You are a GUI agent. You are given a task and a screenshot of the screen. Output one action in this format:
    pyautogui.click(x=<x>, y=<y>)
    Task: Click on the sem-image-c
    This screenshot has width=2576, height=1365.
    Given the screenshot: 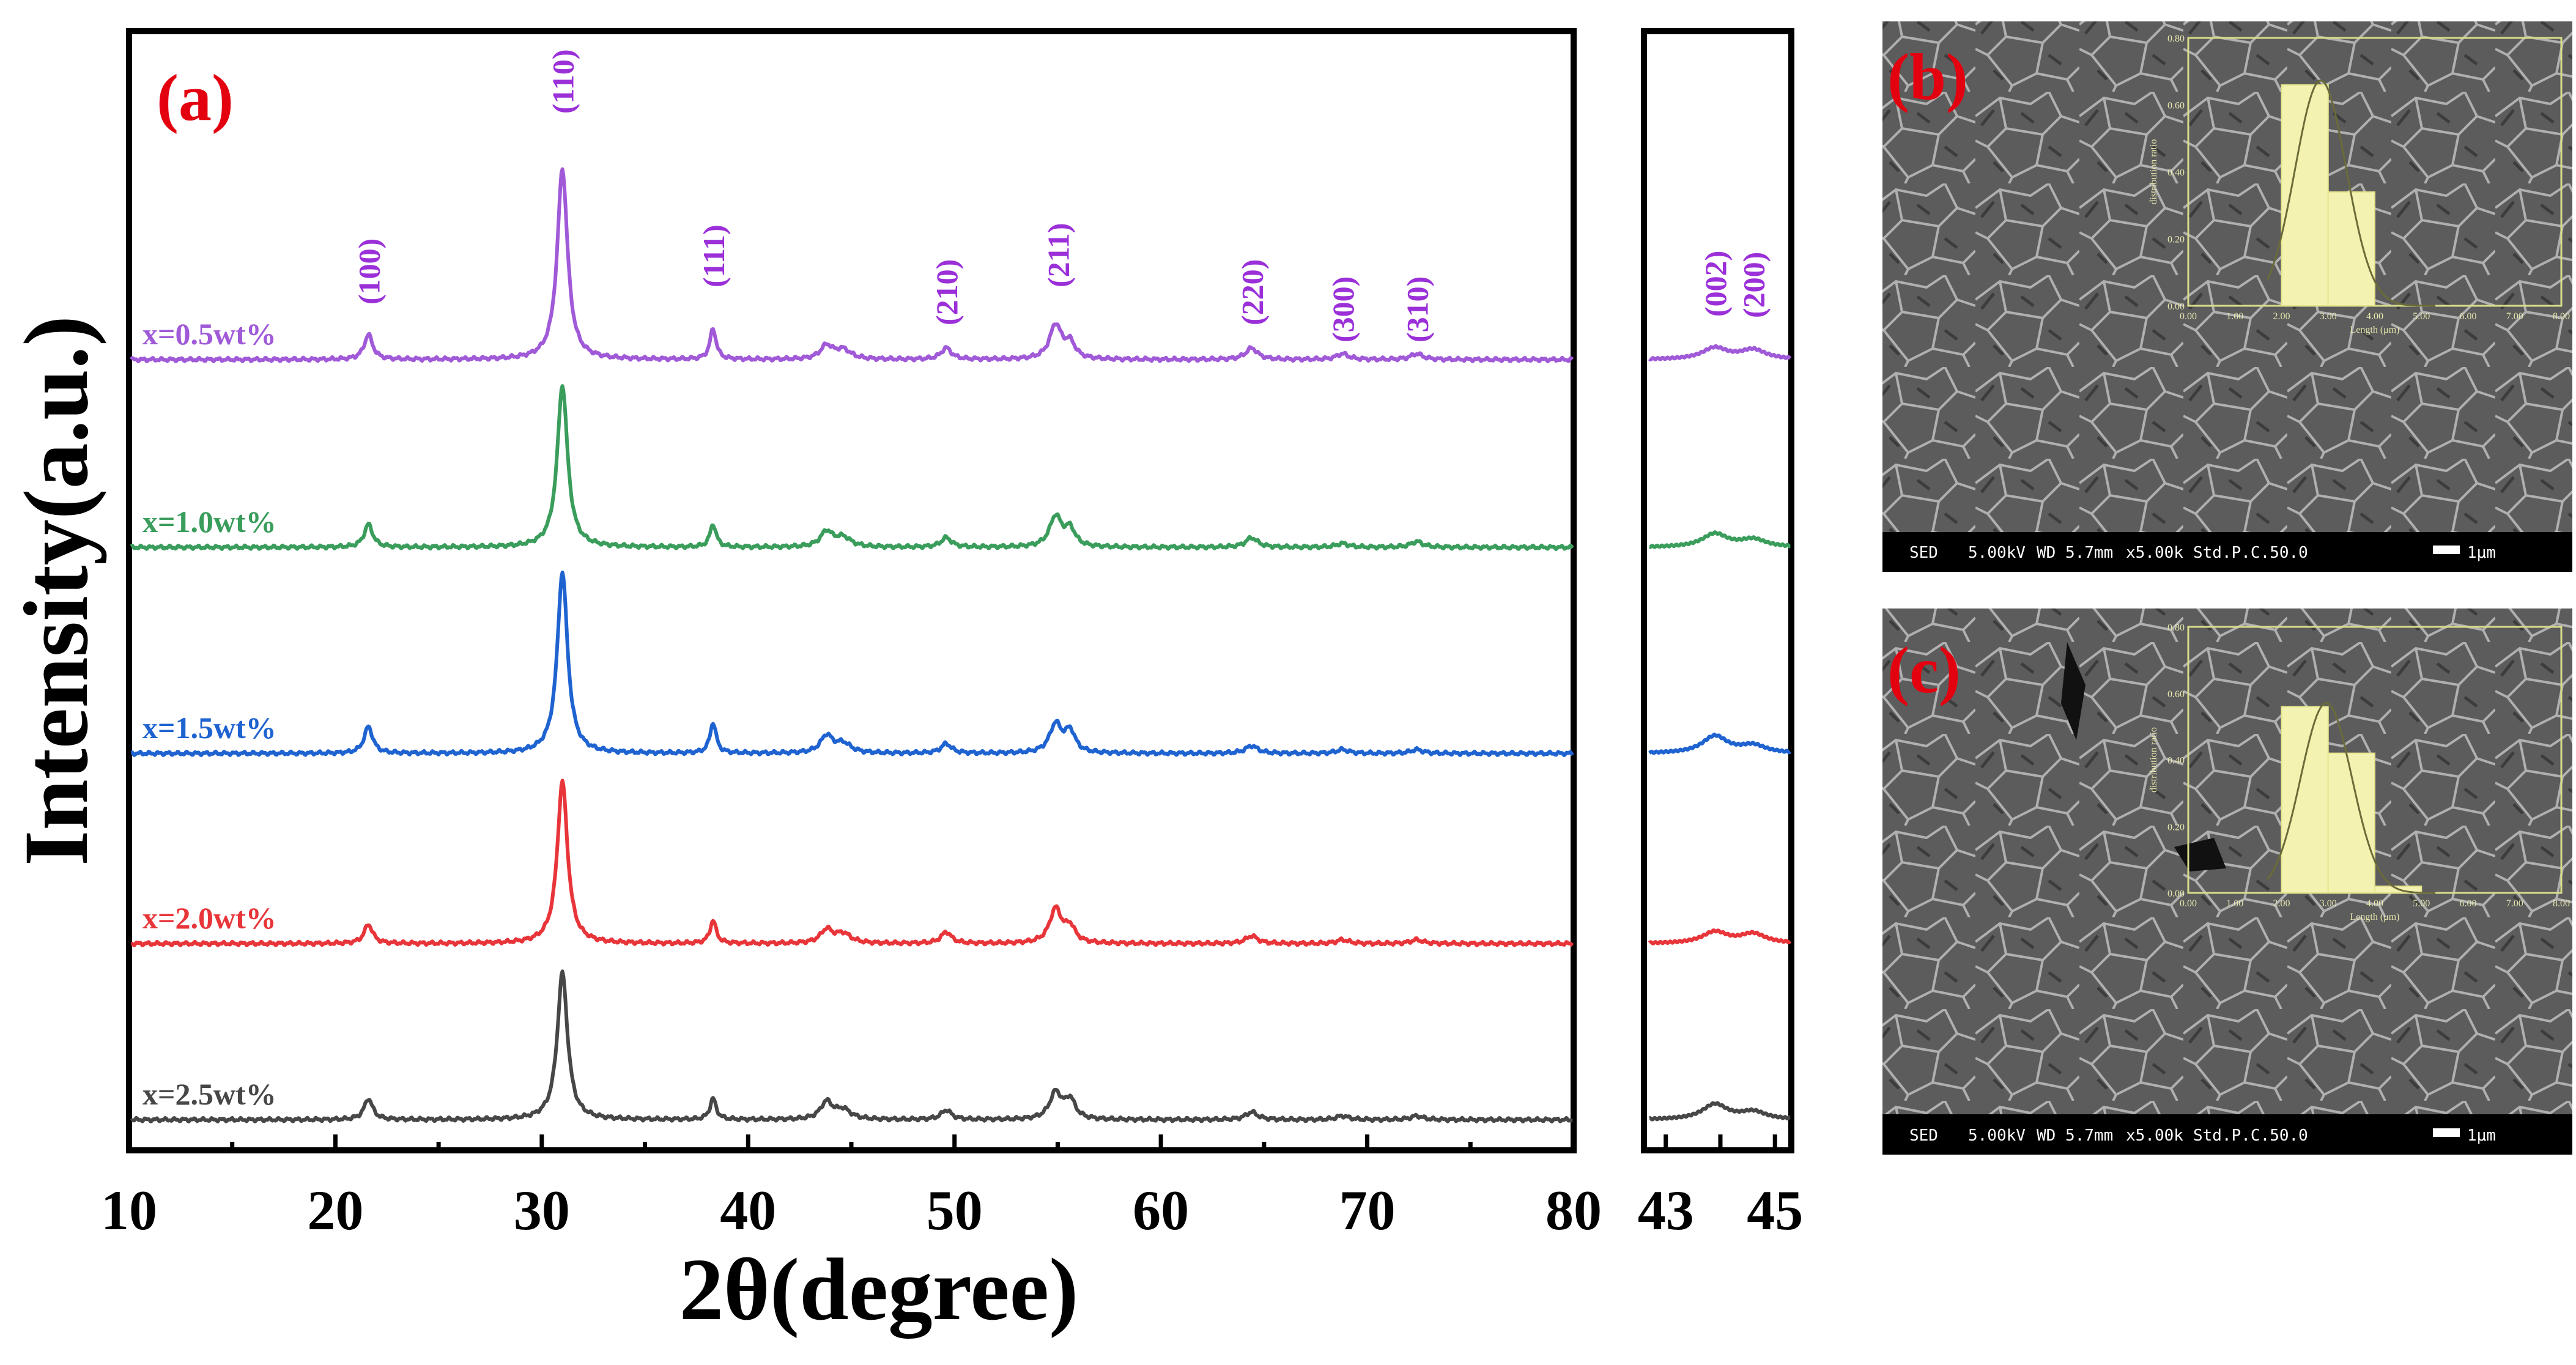 What is the action you would take?
    pyautogui.click(x=2227, y=882)
    